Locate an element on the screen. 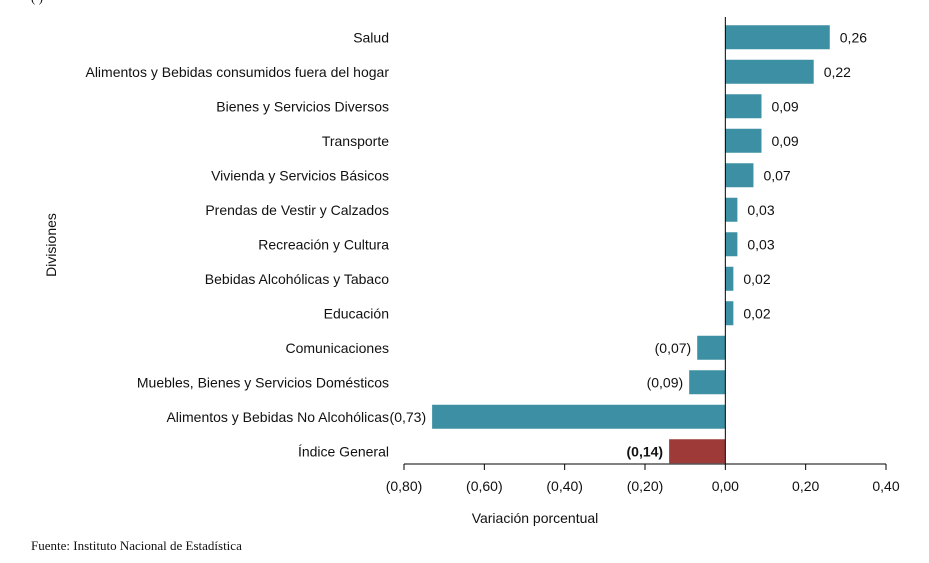 The height and width of the screenshot is (563, 929). value-label-6: 0,03 is located at coordinates (760, 244).